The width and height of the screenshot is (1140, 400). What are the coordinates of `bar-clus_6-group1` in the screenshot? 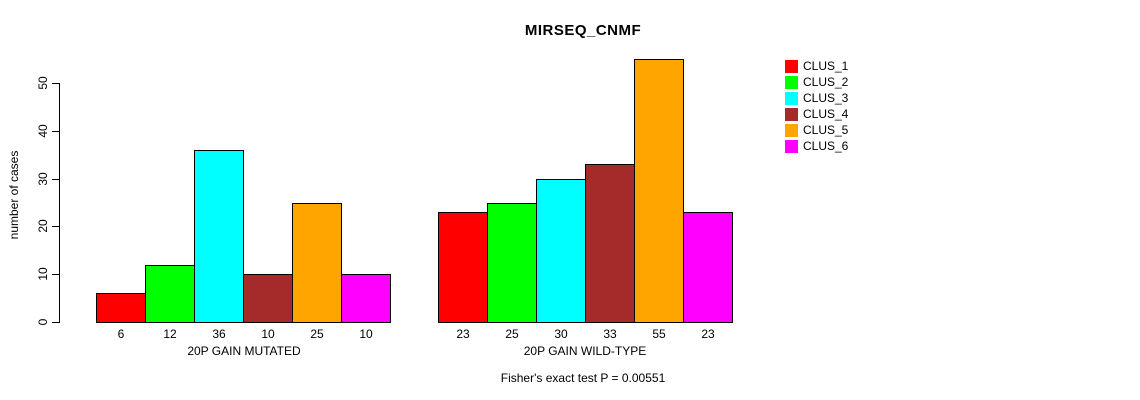 It's located at (366, 298).